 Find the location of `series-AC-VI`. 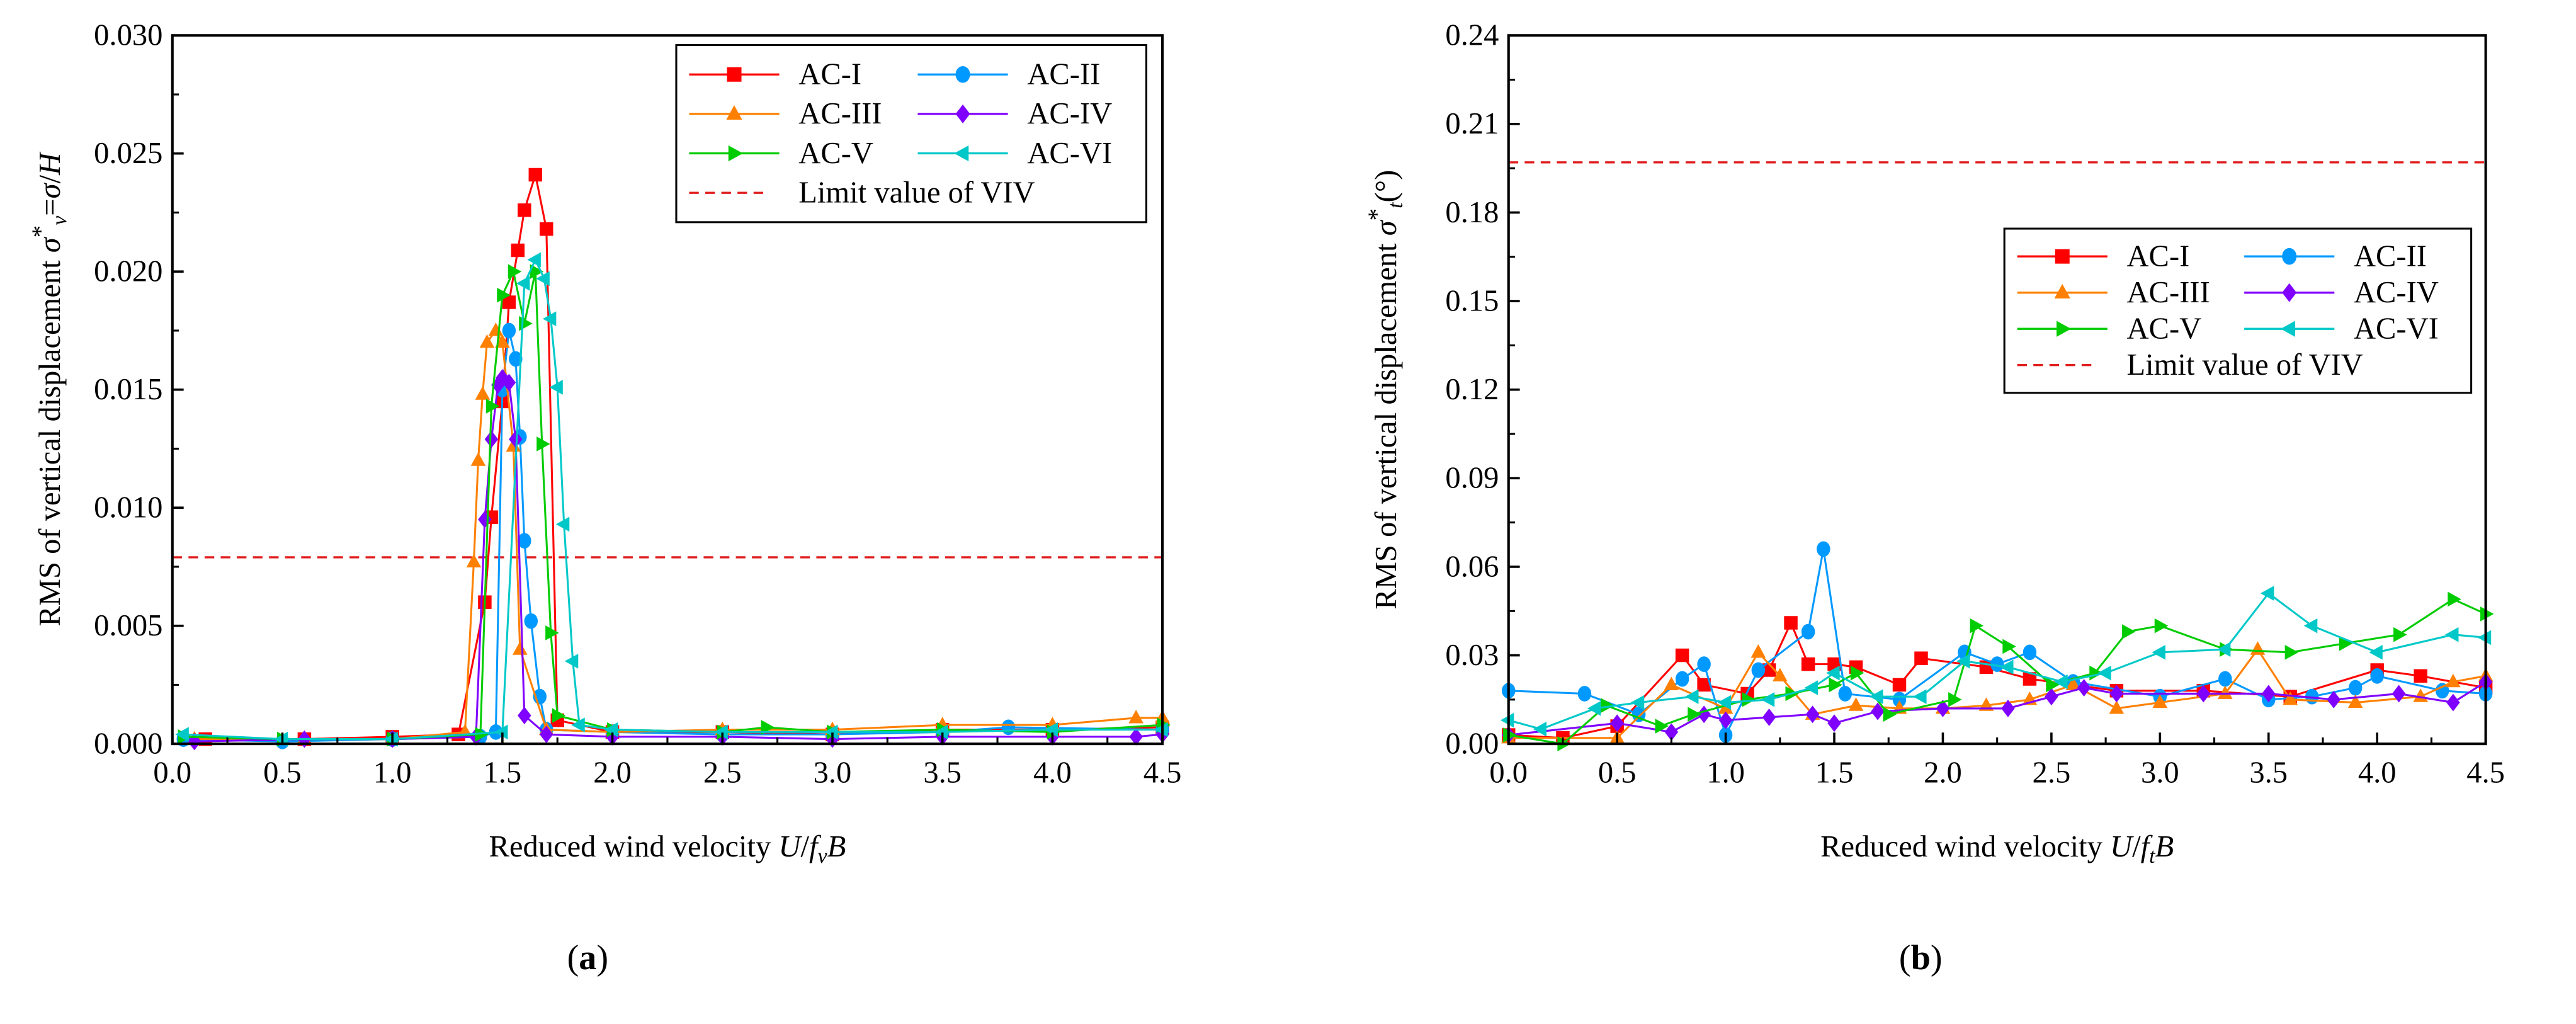

series-AC-VI is located at coordinates (1996, 661).